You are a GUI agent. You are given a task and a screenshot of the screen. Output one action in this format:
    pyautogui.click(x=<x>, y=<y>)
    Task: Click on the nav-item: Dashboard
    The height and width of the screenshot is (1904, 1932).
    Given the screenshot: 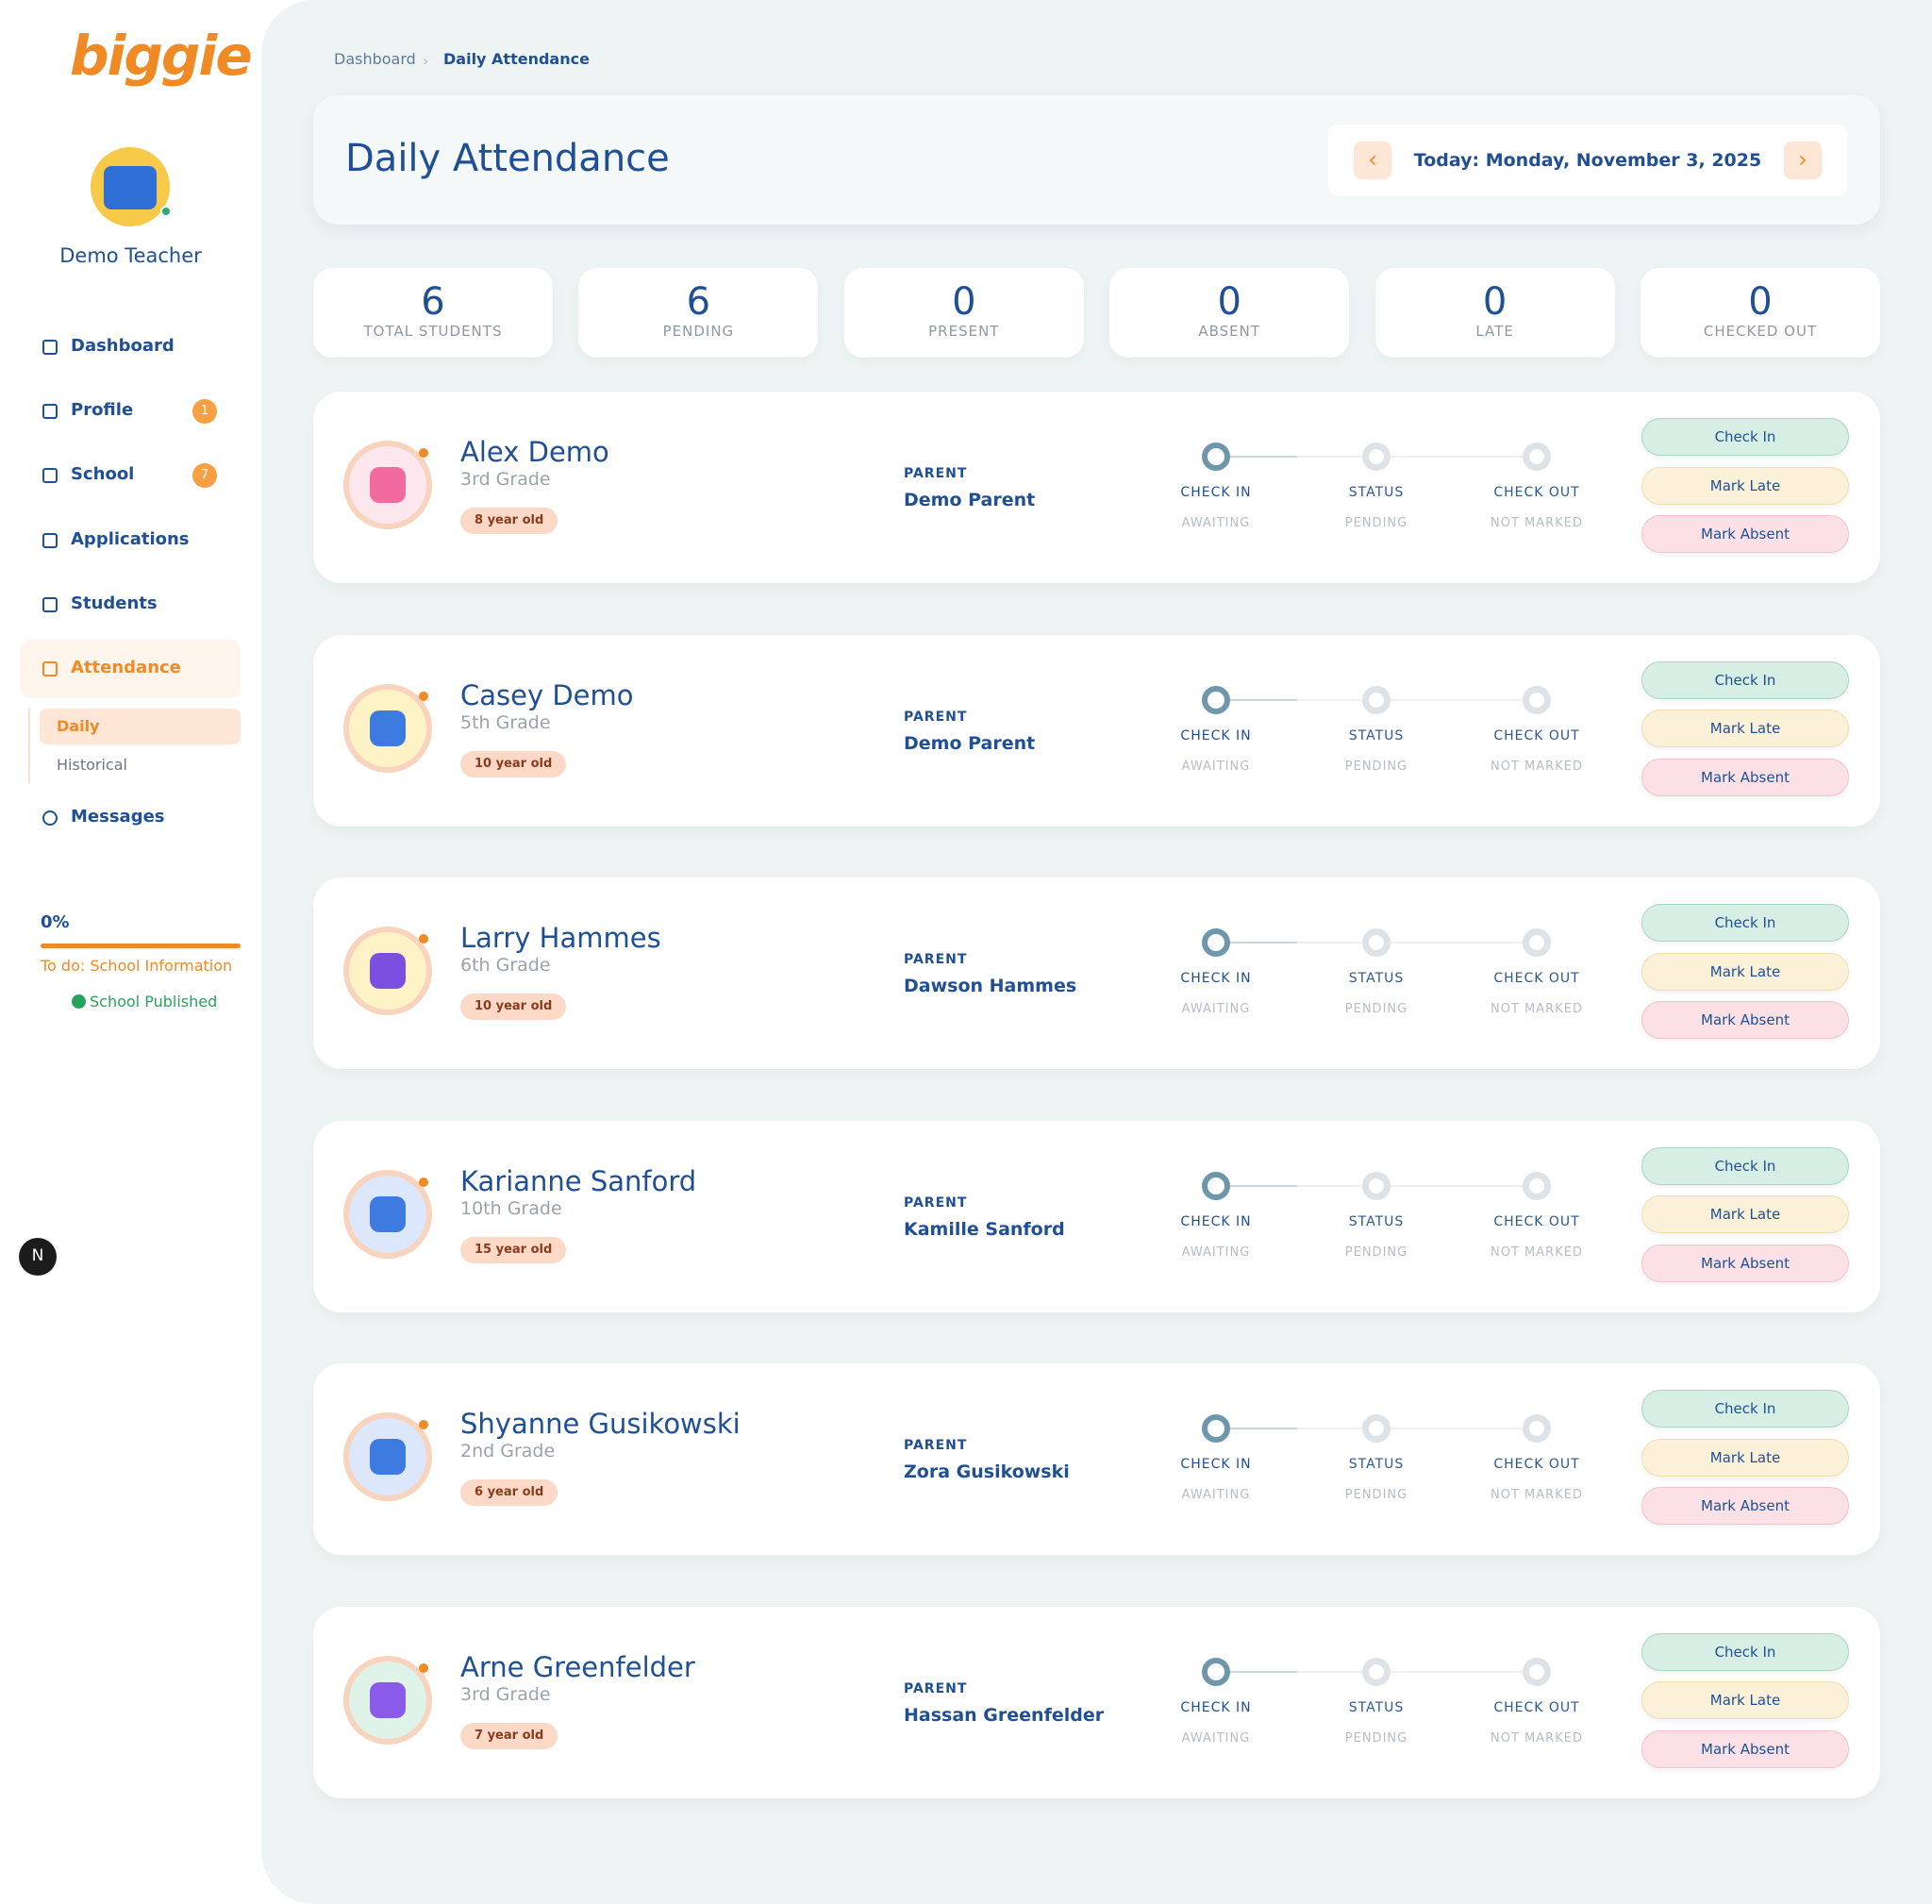 What is the action you would take?
    pyautogui.click(x=123, y=346)
    